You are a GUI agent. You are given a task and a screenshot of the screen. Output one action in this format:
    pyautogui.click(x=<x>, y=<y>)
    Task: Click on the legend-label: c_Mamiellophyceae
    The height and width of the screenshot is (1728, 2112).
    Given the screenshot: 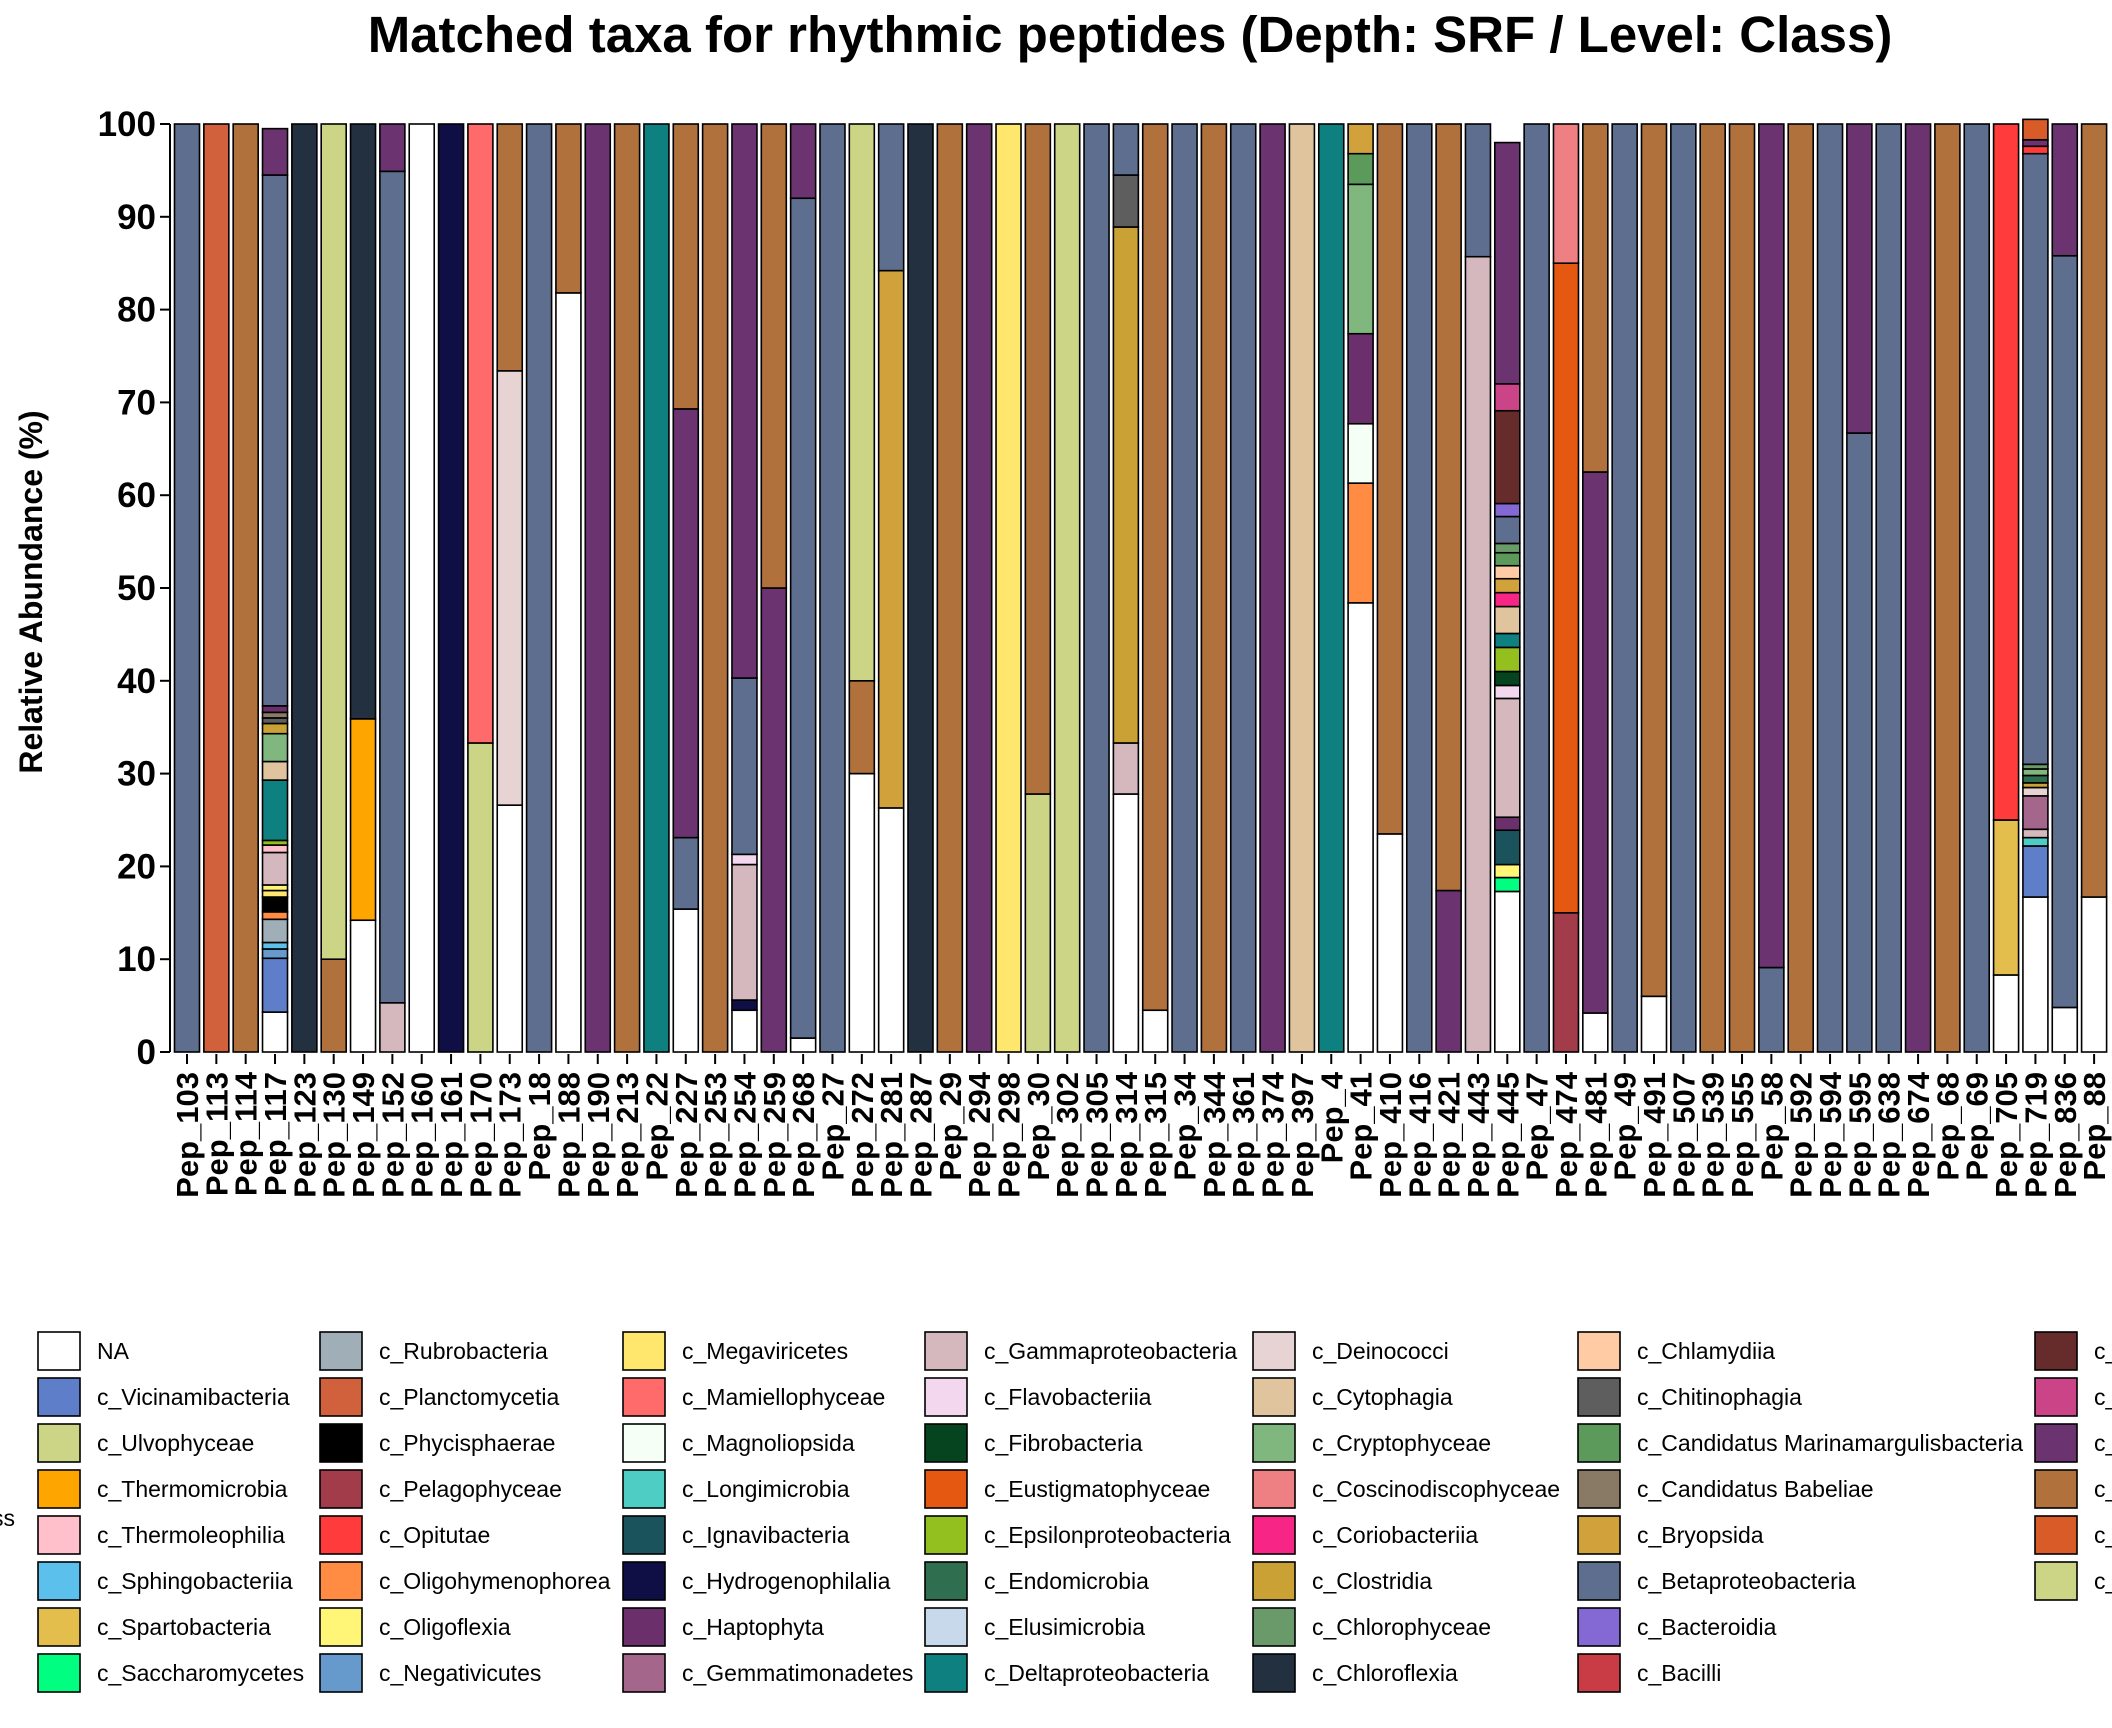 What is the action you would take?
    pyautogui.click(x=783, y=1397)
    